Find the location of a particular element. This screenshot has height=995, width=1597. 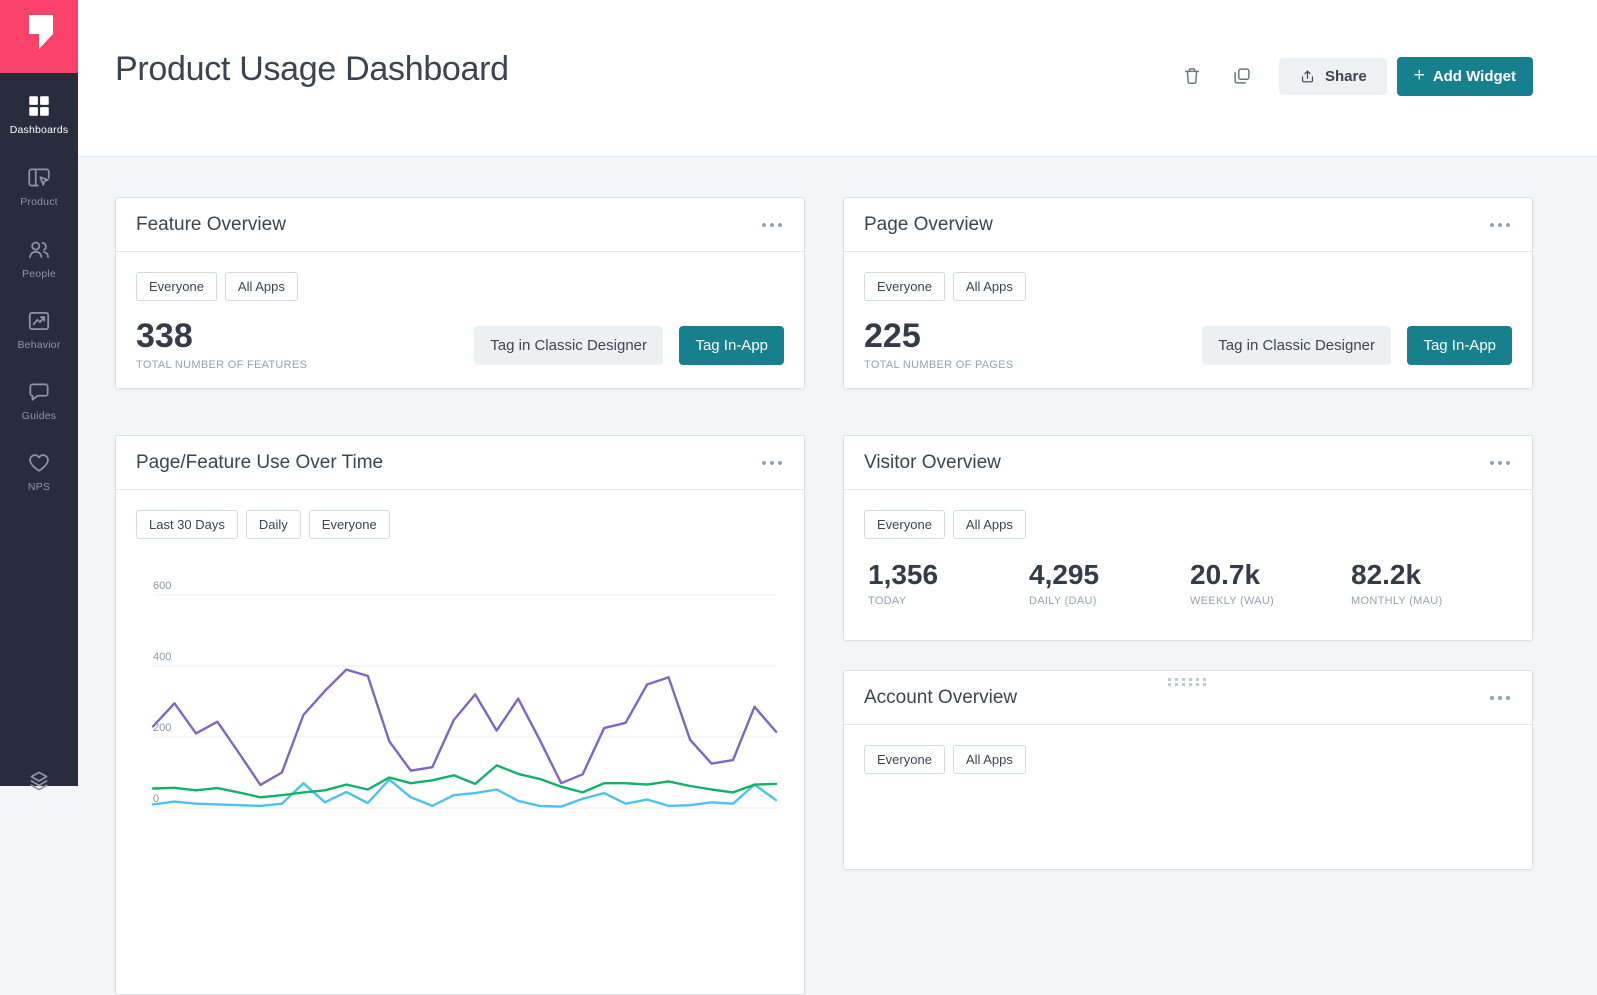

feature-count-stat: 338 TOTAL NUMBER OF FEATURES is located at coordinates (221, 345).